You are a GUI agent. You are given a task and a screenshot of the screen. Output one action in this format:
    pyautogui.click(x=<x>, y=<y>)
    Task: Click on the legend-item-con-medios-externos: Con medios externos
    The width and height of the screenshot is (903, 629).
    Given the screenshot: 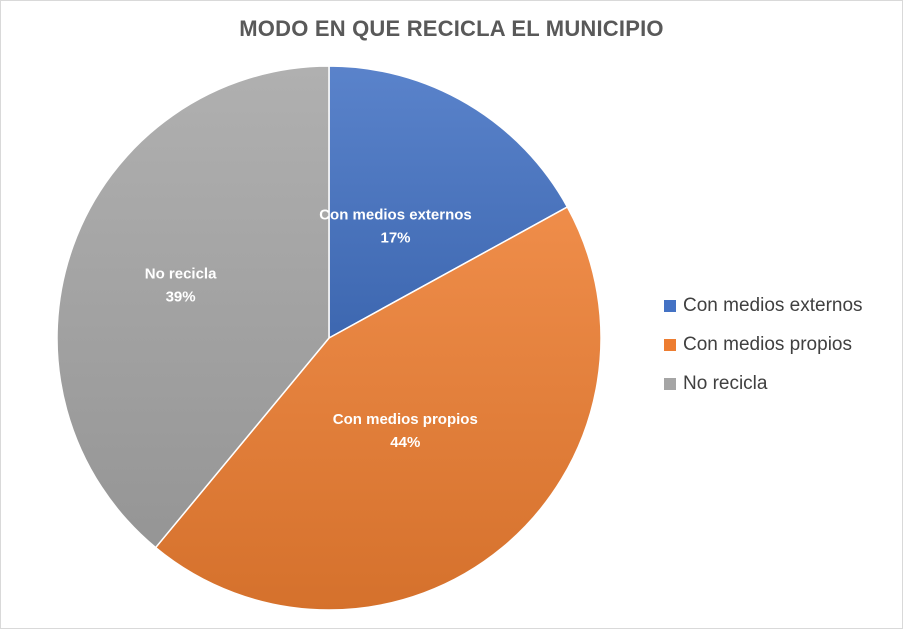 What is the action you would take?
    pyautogui.click(x=763, y=305)
    